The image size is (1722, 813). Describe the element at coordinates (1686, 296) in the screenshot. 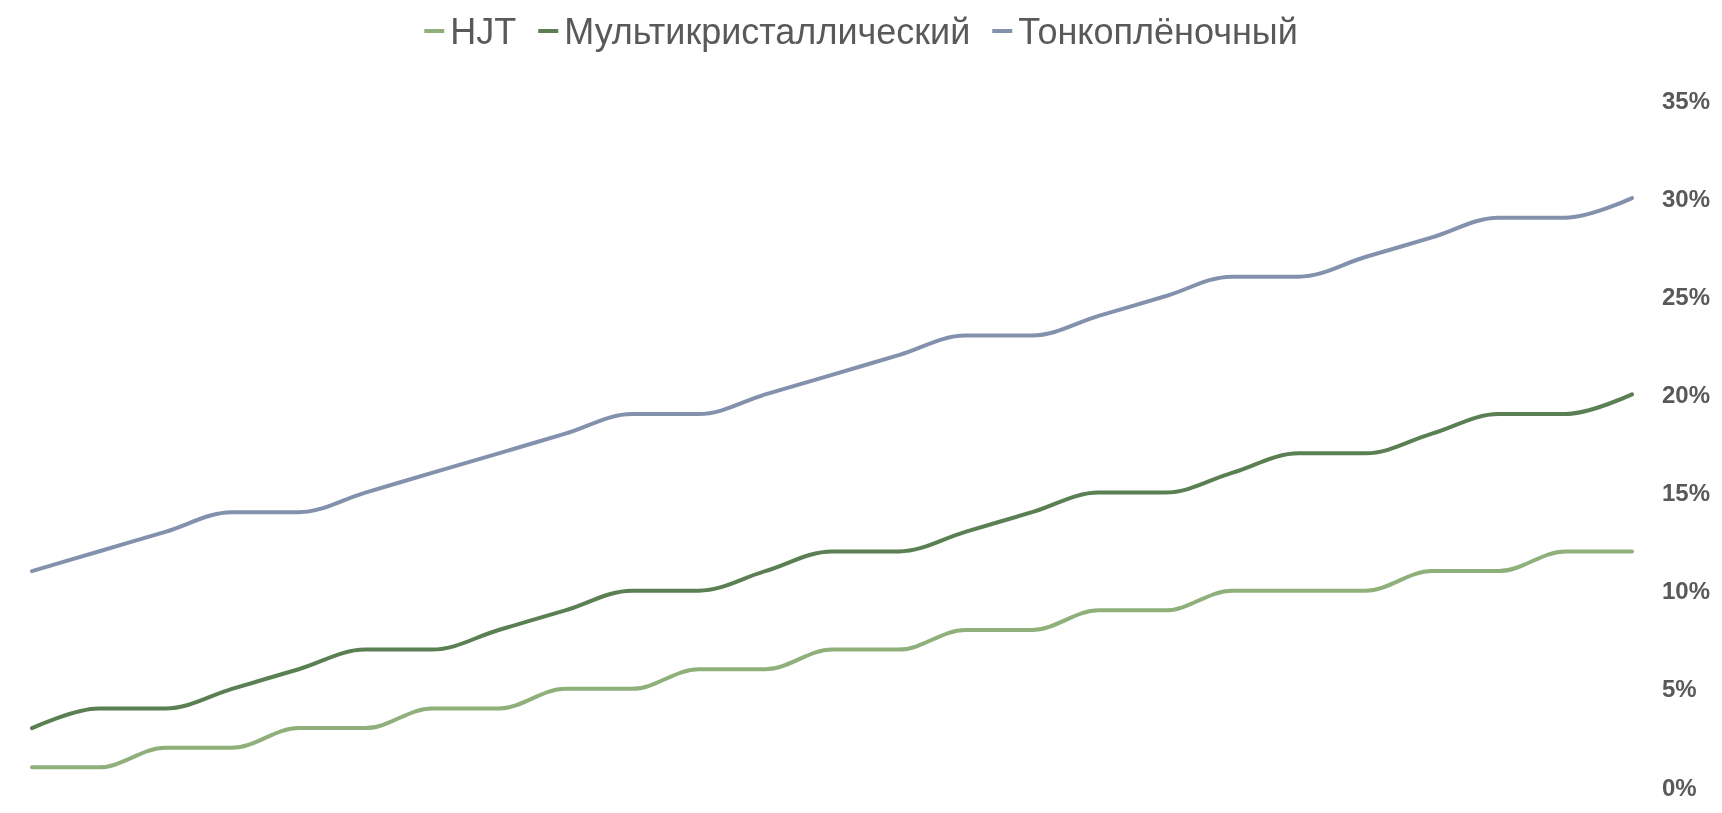

I see `y-tick-label: 25%` at that location.